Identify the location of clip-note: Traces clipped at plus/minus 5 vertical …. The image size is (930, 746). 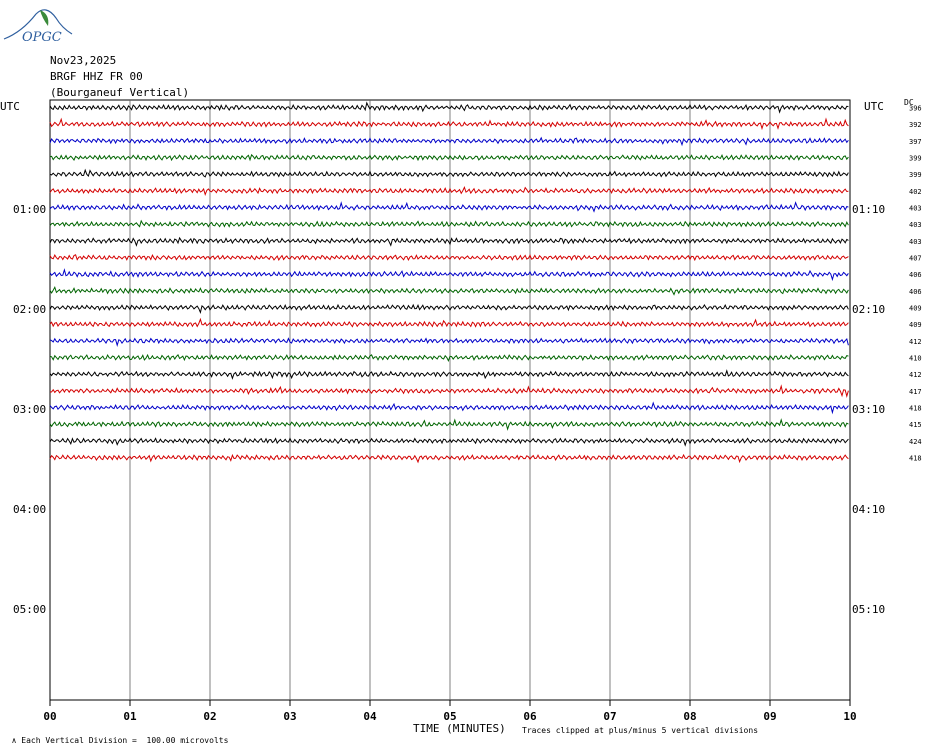
(640, 730).